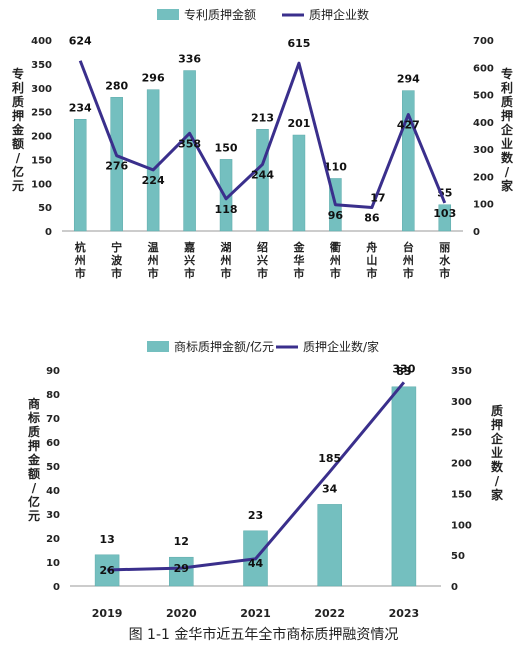 The image size is (527, 654). Describe the element at coordinates (80, 260) in the screenshot. I see `x-category-label: 杭州市` at that location.